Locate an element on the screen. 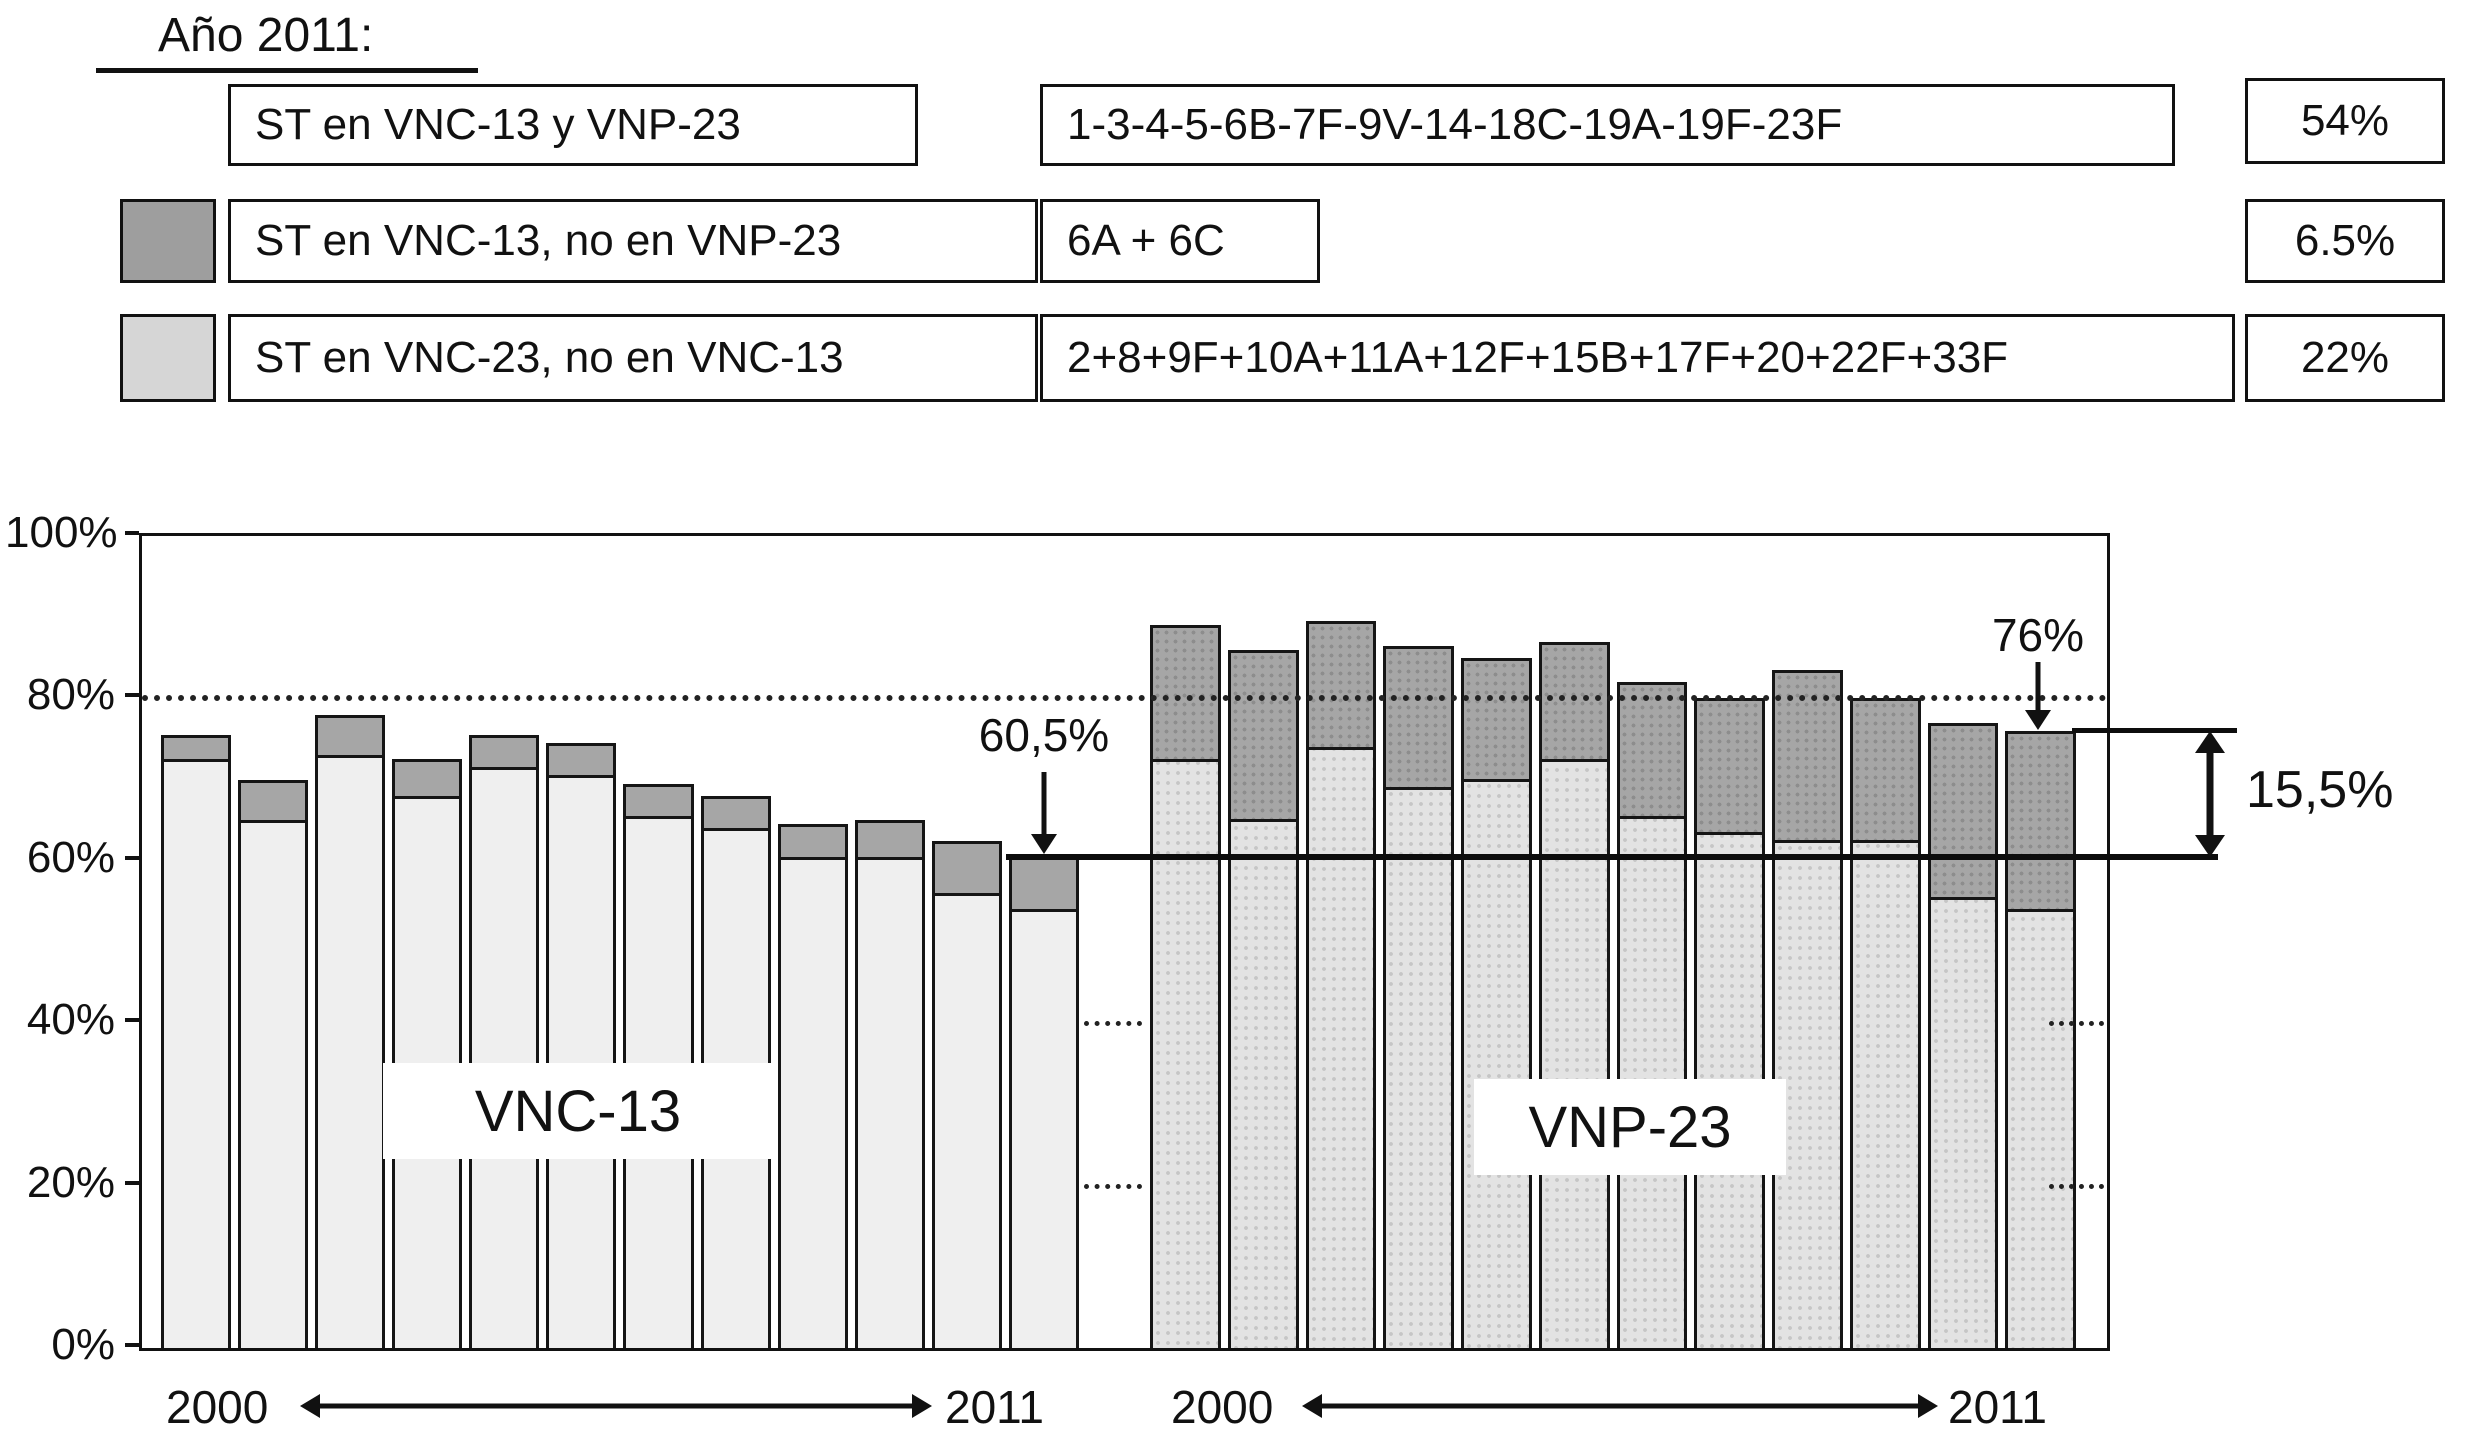 This screenshot has height=1450, width=2481. arrow-head-down-icon is located at coordinates (2210, 845).